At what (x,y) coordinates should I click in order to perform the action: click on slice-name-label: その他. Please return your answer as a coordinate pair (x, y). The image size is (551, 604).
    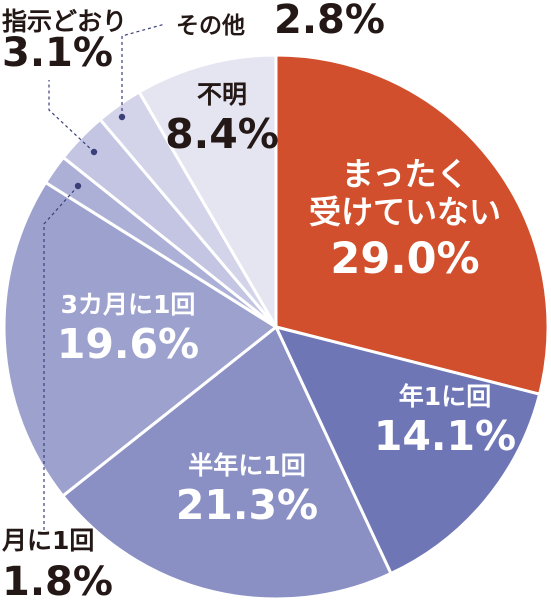
    Looking at the image, I should click on (210, 26).